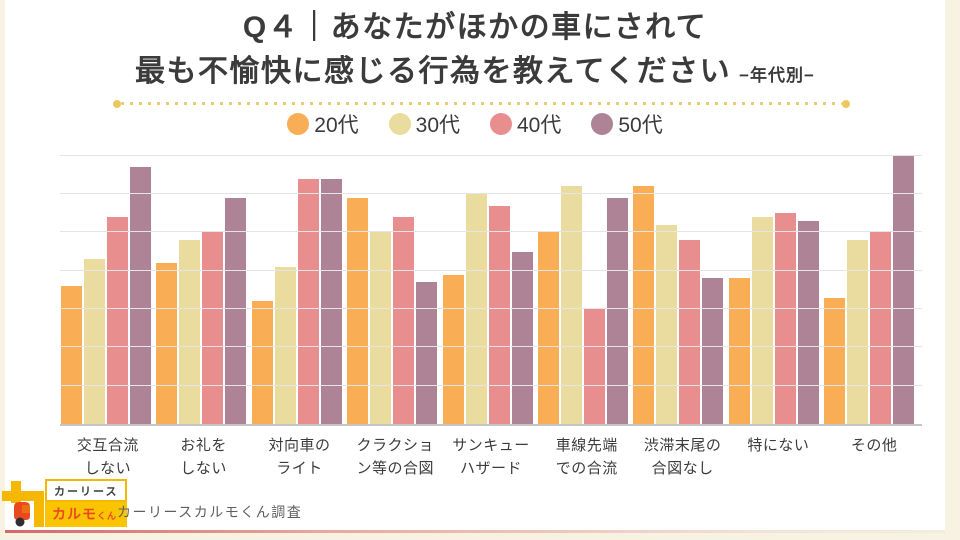 The width and height of the screenshot is (960, 540). Describe the element at coordinates (475, 124) in the screenshot. I see `chart-legend: 20代 30代 40代 50代` at that location.